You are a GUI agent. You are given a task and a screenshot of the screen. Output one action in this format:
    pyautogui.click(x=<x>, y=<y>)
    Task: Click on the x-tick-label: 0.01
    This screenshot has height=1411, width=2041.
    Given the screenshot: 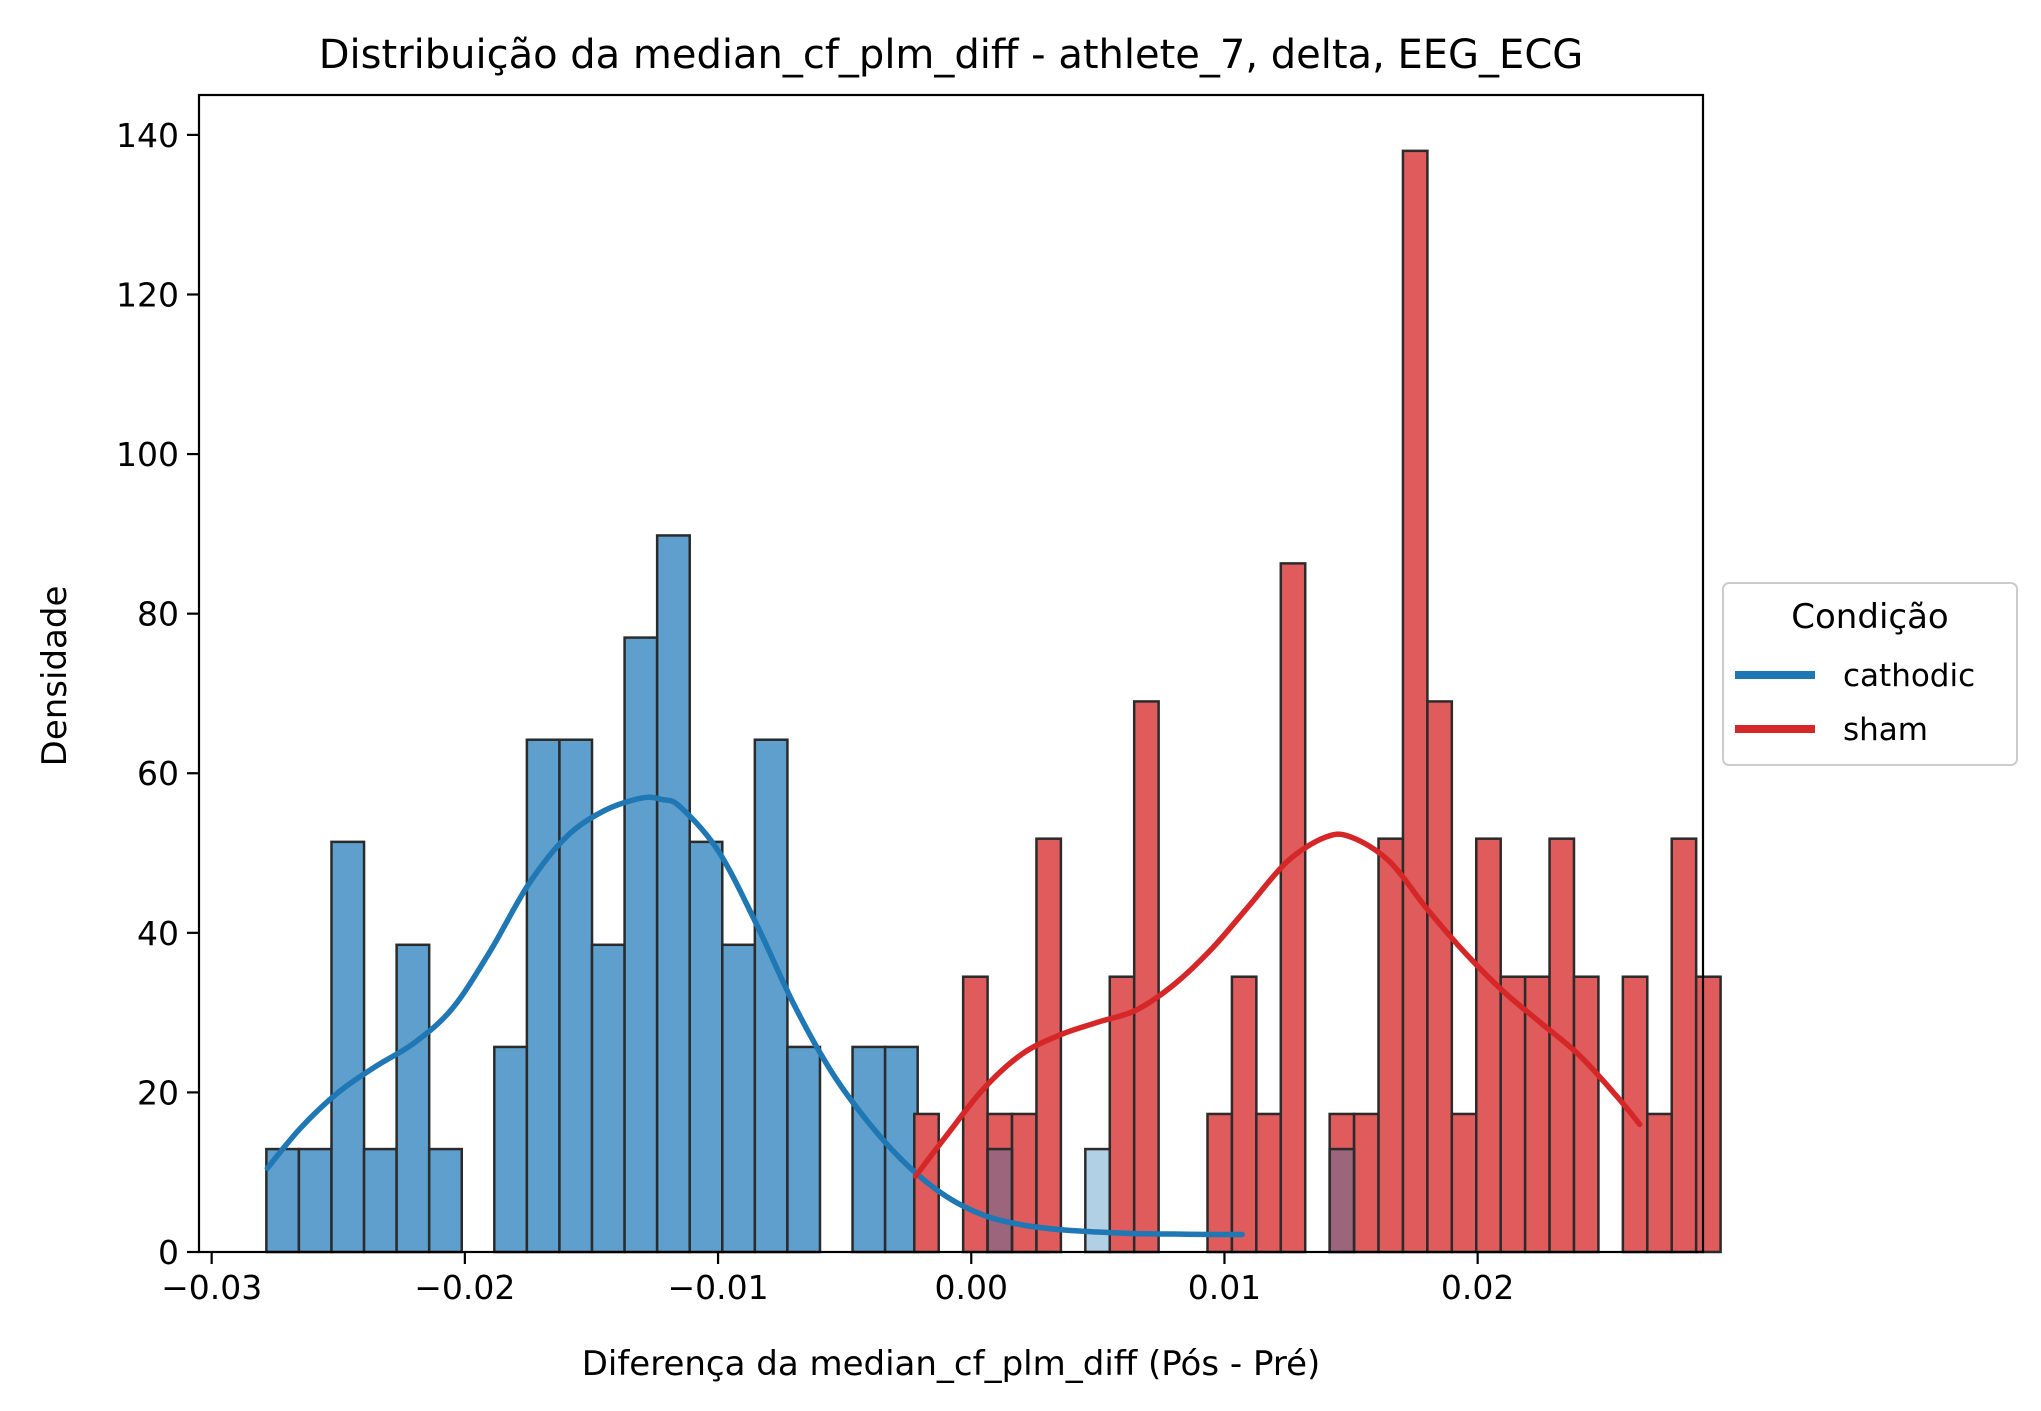 What is the action you would take?
    pyautogui.click(x=1224, y=1287)
    